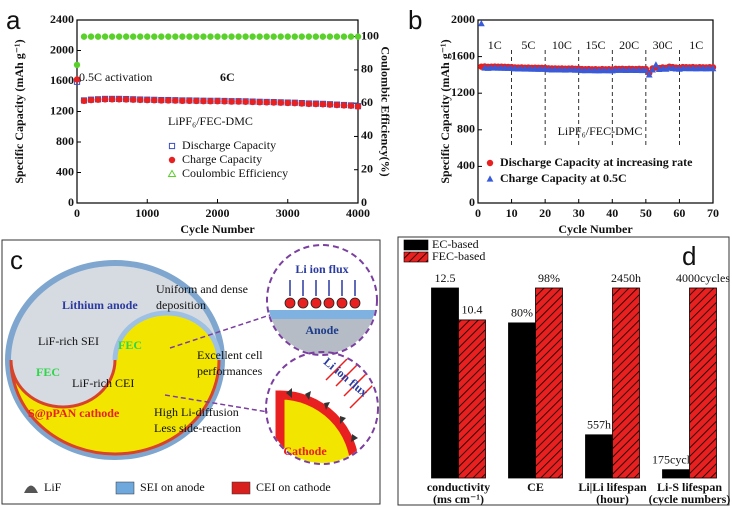 The image size is (732, 507). I want to click on legend-label: Discharge Capacity, so click(229, 145).